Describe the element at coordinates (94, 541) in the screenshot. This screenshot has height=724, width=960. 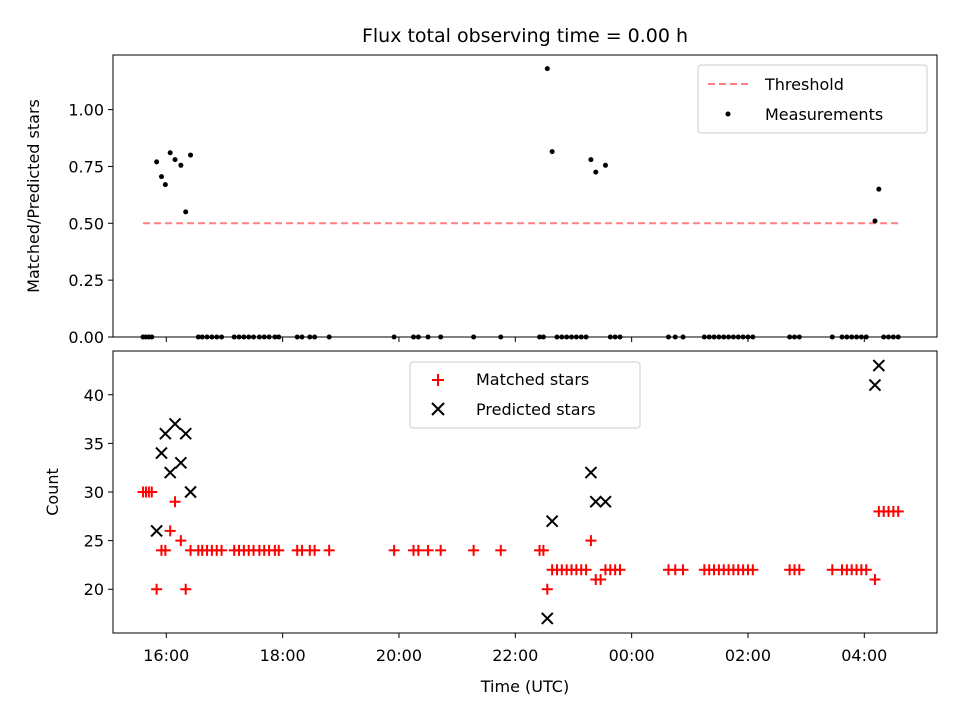
I see `bottom-y-tick-label: 25` at that location.